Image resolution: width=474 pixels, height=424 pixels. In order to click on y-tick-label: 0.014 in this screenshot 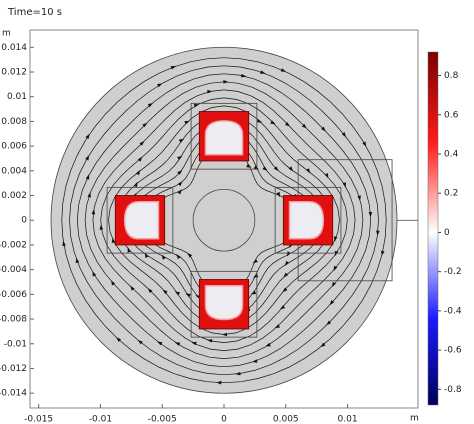, I will do `click(14, 48)`.